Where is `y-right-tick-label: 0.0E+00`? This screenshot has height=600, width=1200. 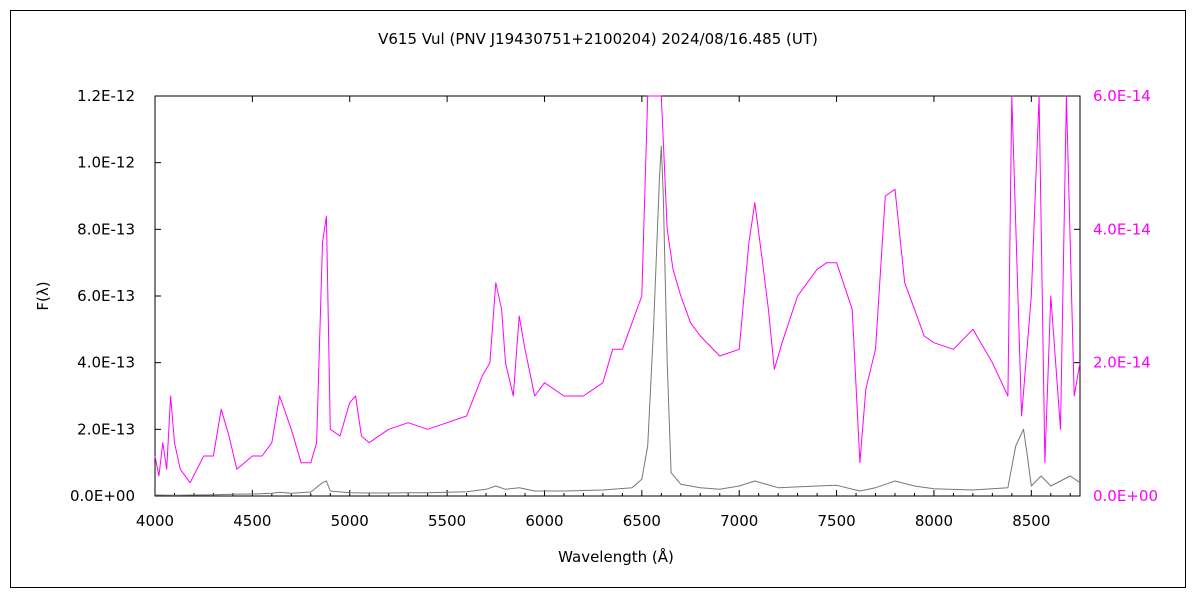
y-right-tick-label: 0.0E+00 is located at coordinates (1125, 496).